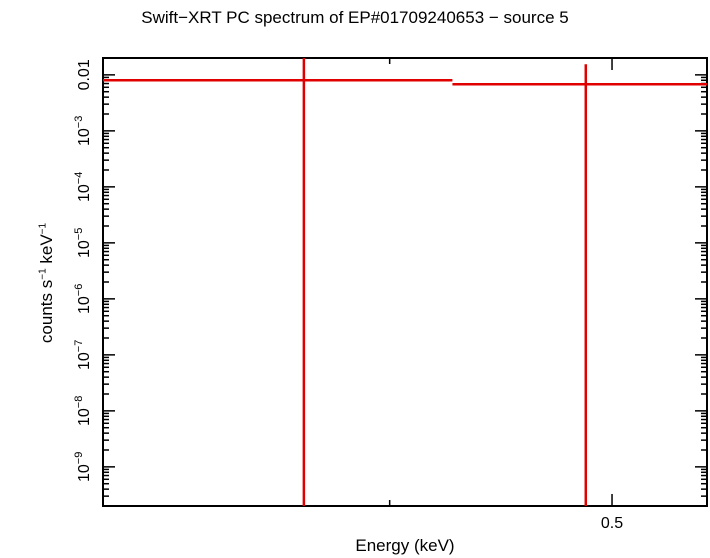  What do you see at coordinates (79, 346) in the screenshot?
I see `y-tick-exponent: −7` at bounding box center [79, 346].